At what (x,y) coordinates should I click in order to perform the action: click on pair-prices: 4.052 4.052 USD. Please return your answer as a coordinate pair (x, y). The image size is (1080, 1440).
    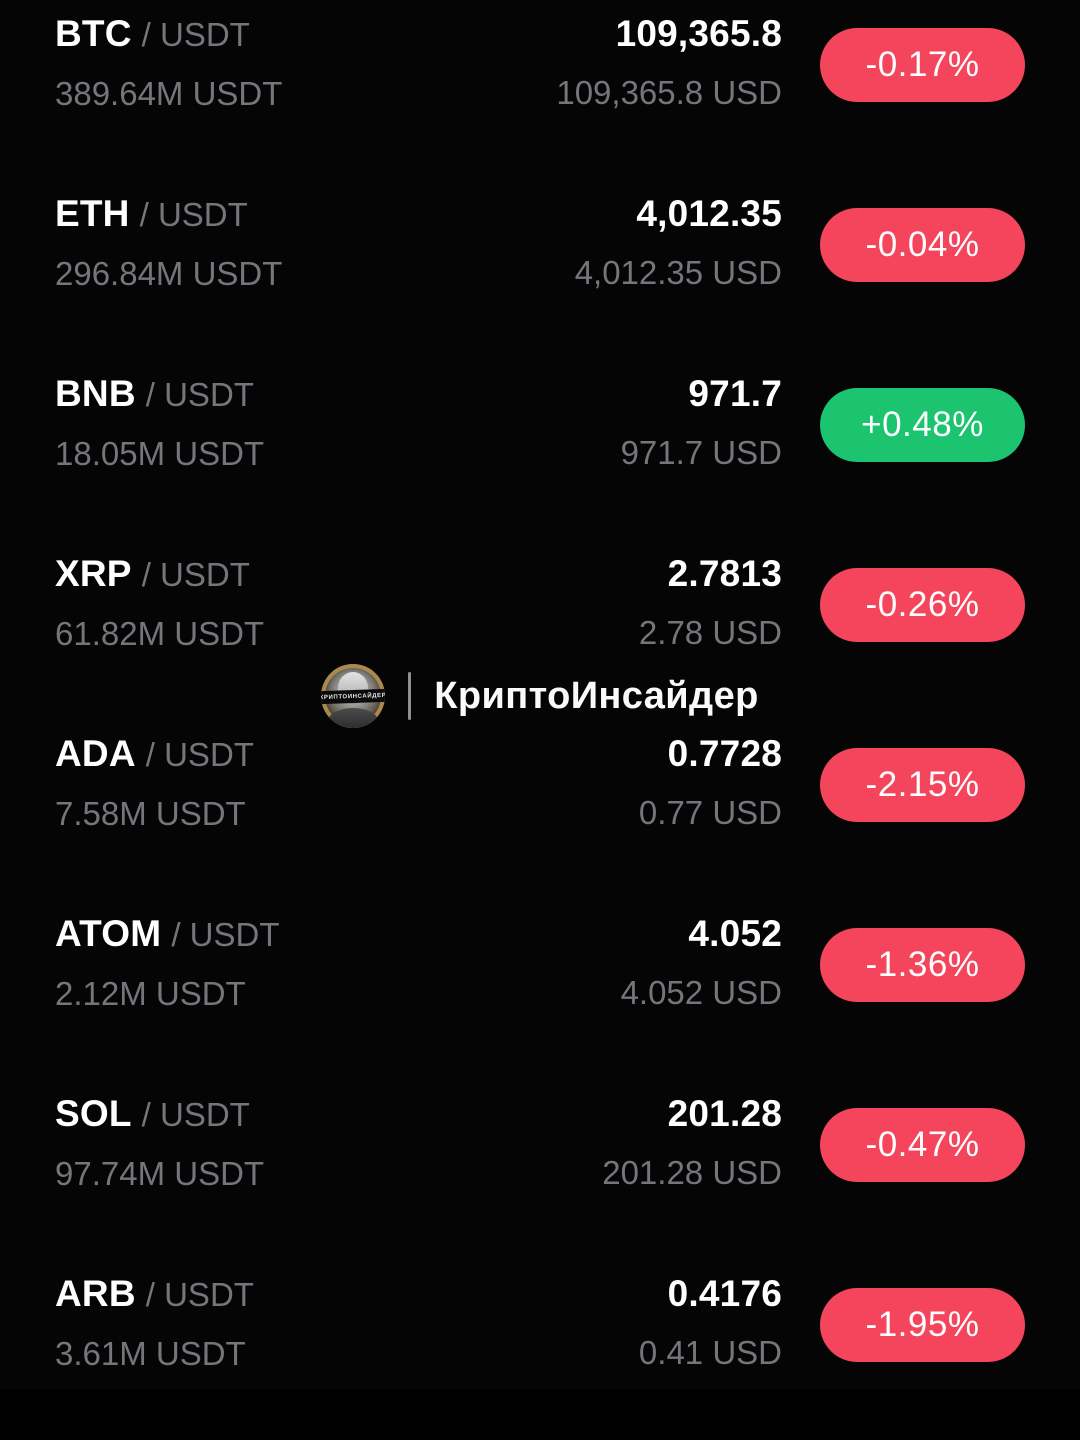
    Looking at the image, I should click on (568, 962).